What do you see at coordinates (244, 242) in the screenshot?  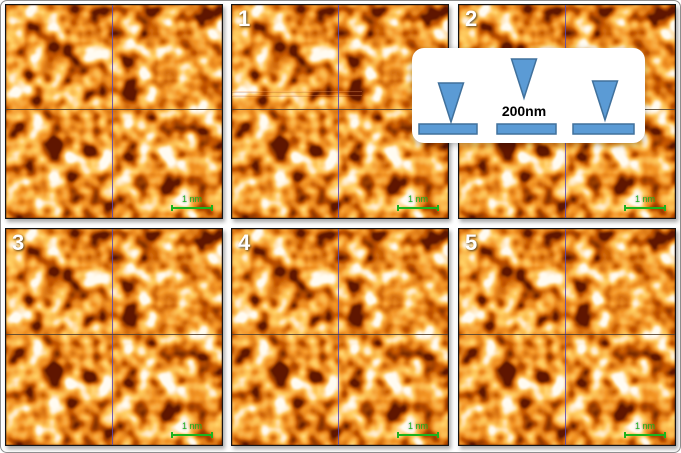 I see `panel-number-label: 4` at bounding box center [244, 242].